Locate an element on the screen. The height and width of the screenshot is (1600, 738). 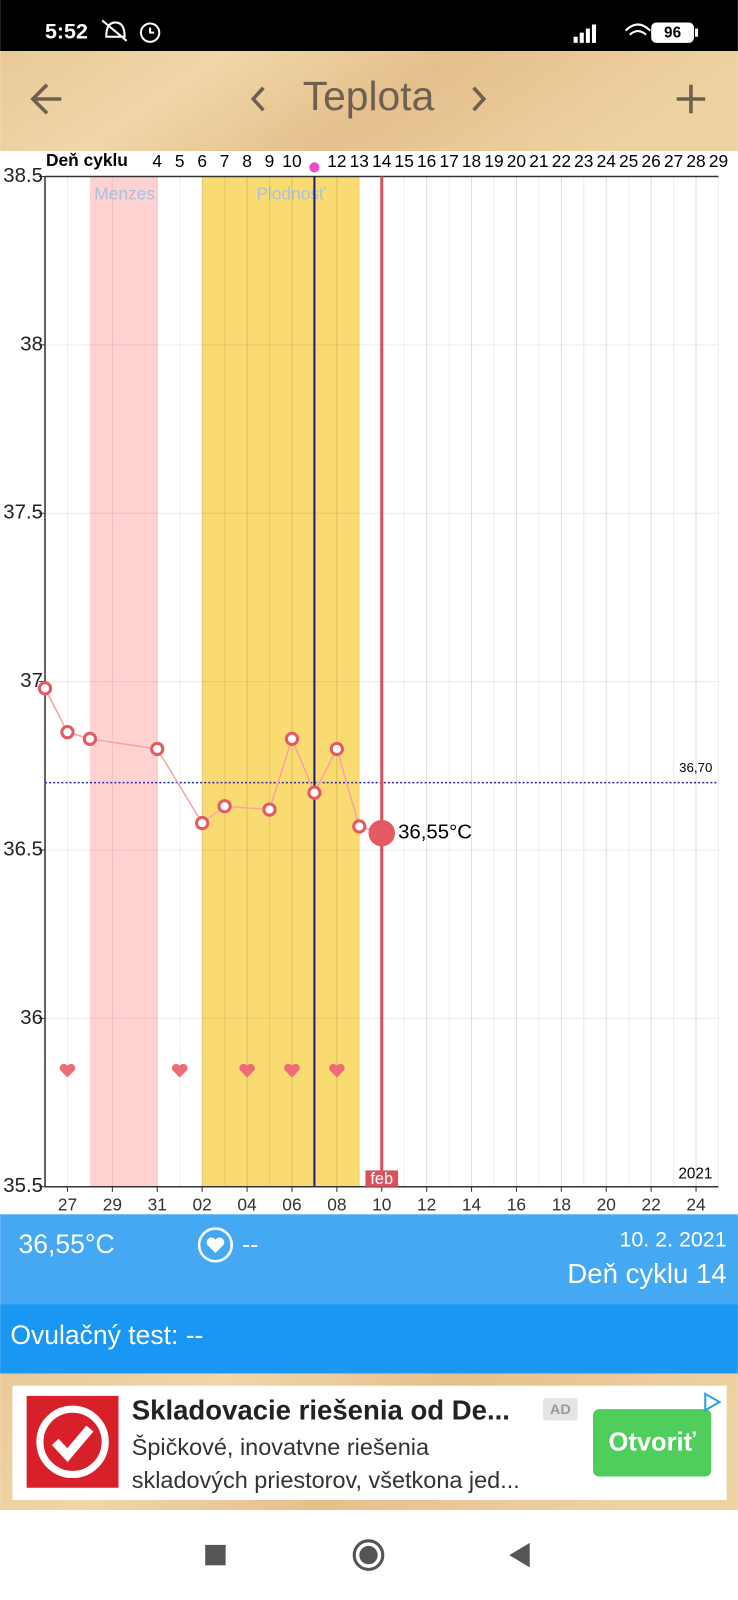
nav-recents is located at coordinates (215, 1555).